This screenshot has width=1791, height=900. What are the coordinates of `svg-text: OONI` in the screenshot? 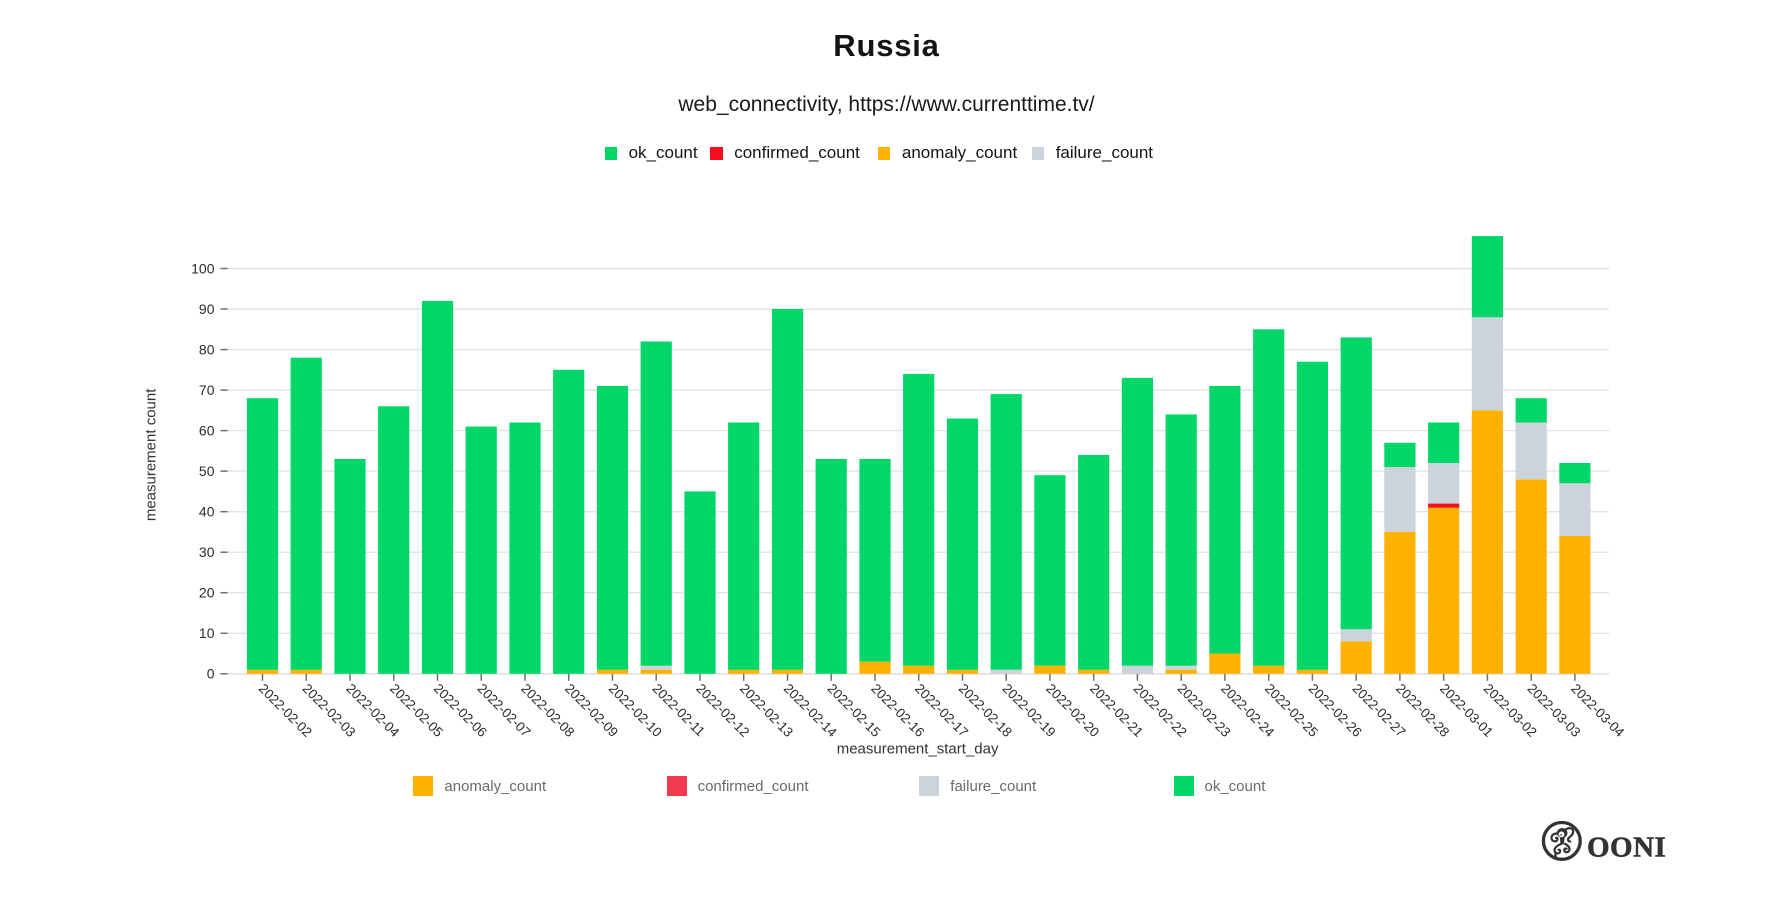 It's located at (1626, 848).